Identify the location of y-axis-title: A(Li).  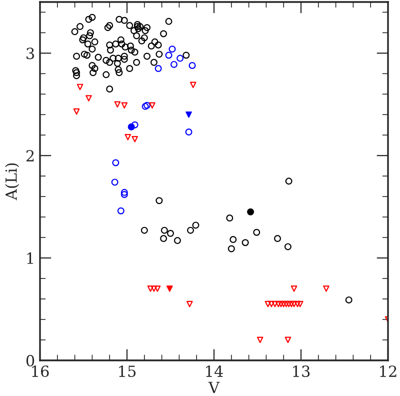
(12, 181).